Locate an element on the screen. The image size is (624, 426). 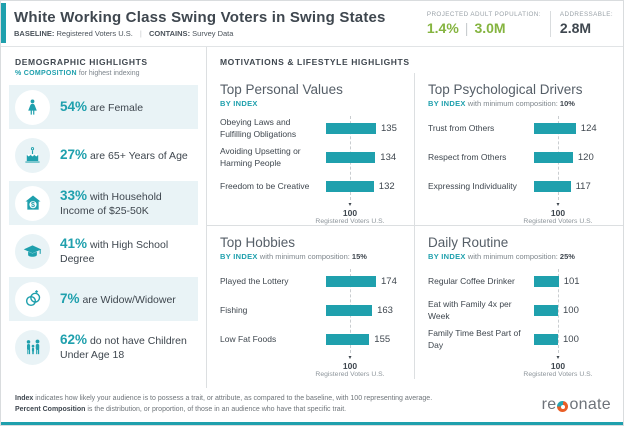
demographic-text: 7% are Widow/Widower is located at coordinates (126, 299).